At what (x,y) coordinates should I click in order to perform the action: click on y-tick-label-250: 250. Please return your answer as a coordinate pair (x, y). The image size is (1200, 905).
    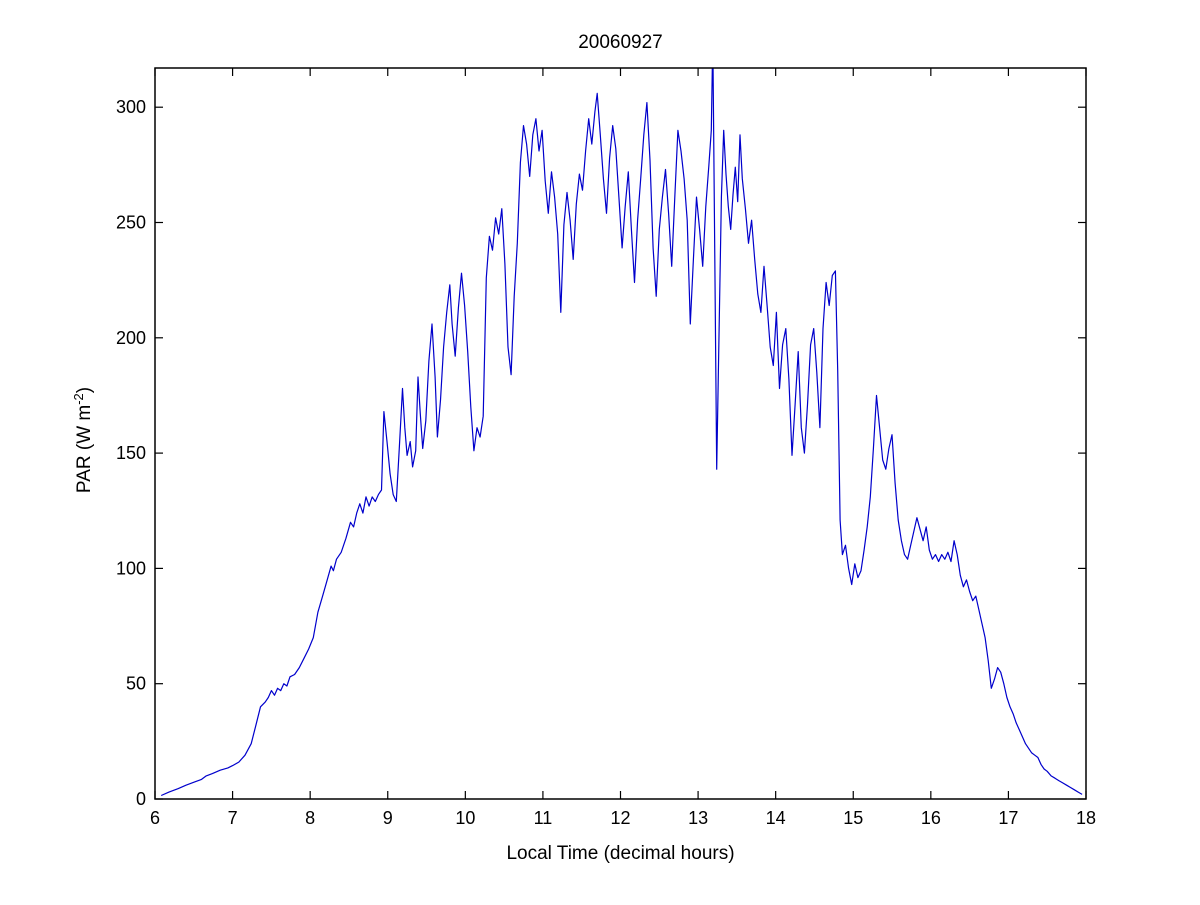
    Looking at the image, I should click on (131, 223).